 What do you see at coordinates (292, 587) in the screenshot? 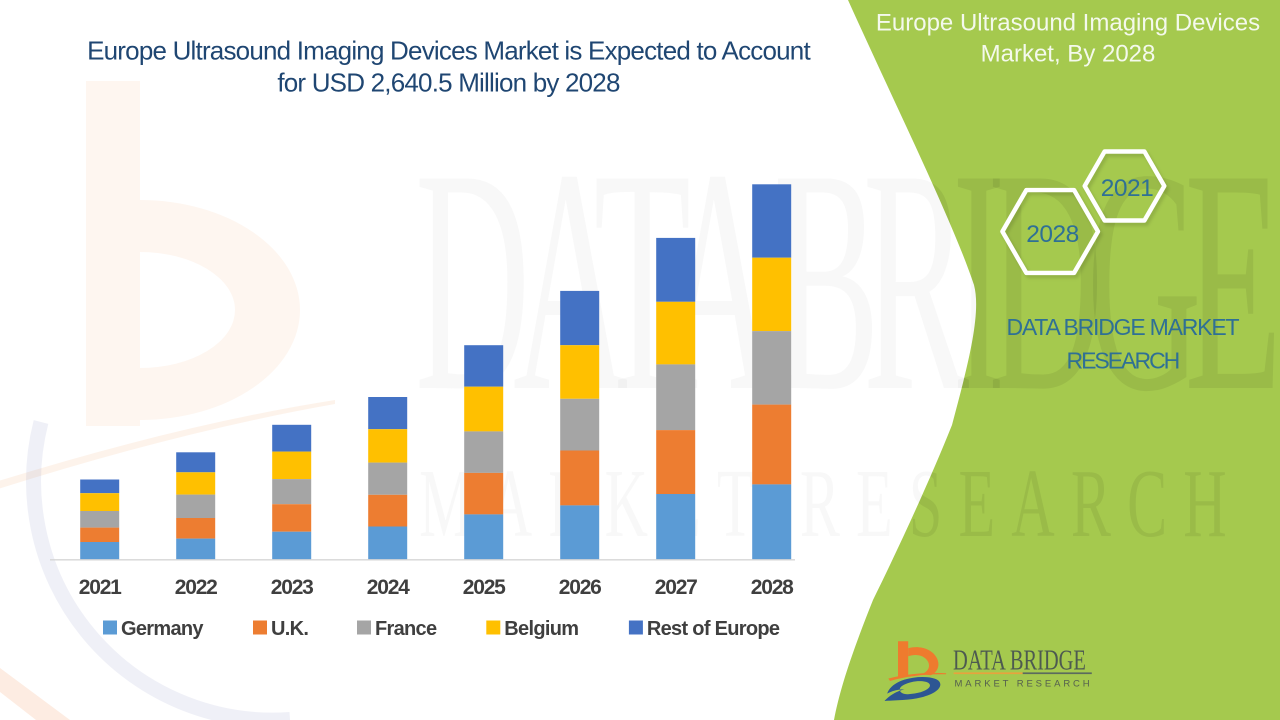
I see `svg-text: 2023` at bounding box center [292, 587].